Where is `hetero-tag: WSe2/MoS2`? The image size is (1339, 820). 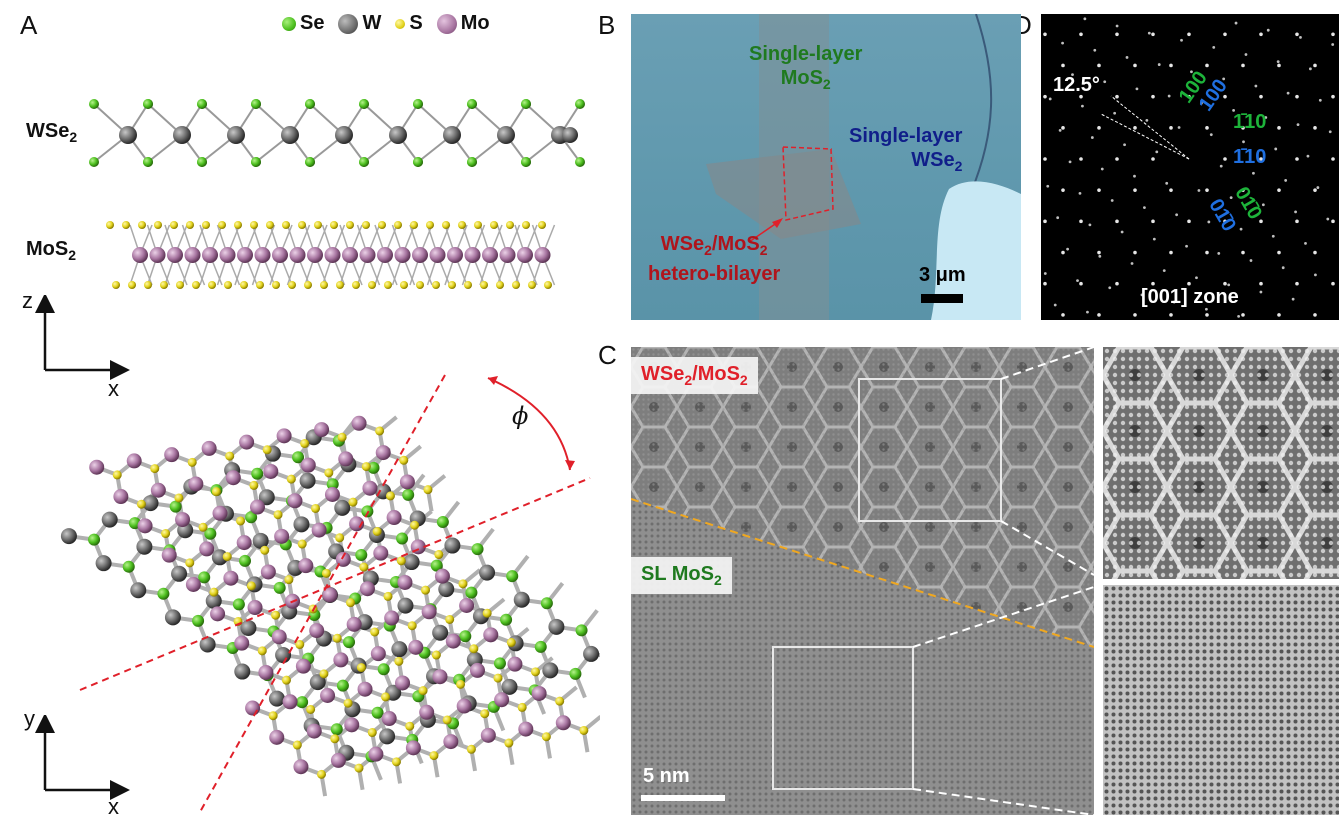
hetero-tag: WSe2/MoS2 is located at coordinates (694, 375).